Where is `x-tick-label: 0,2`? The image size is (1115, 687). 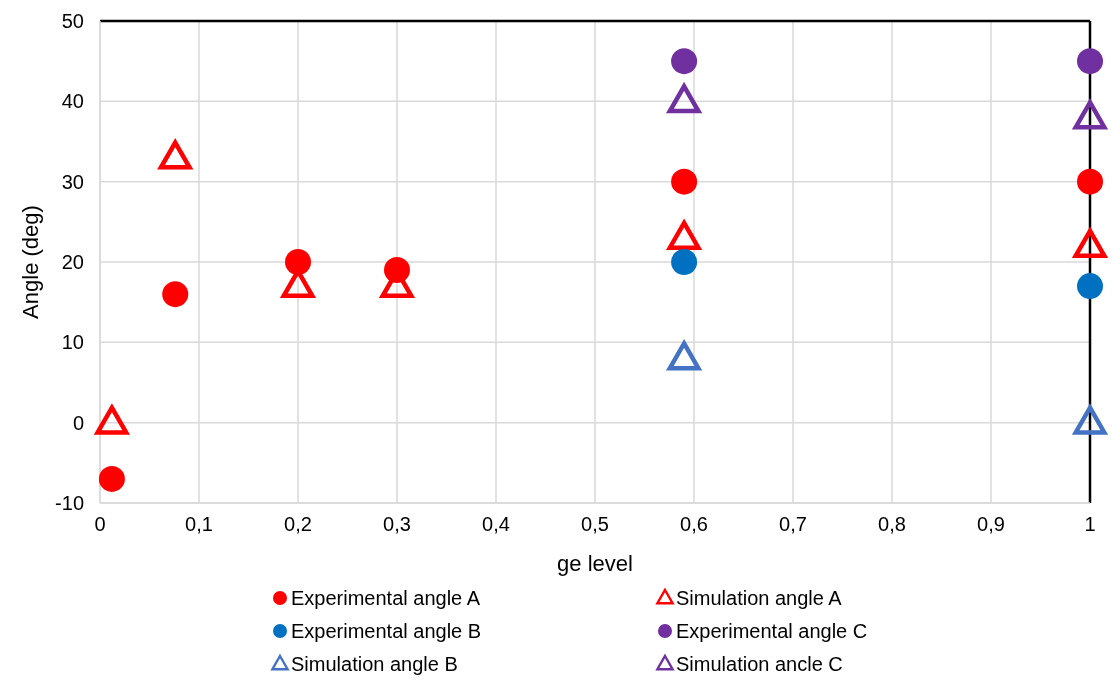 x-tick-label: 0,2 is located at coordinates (298, 524).